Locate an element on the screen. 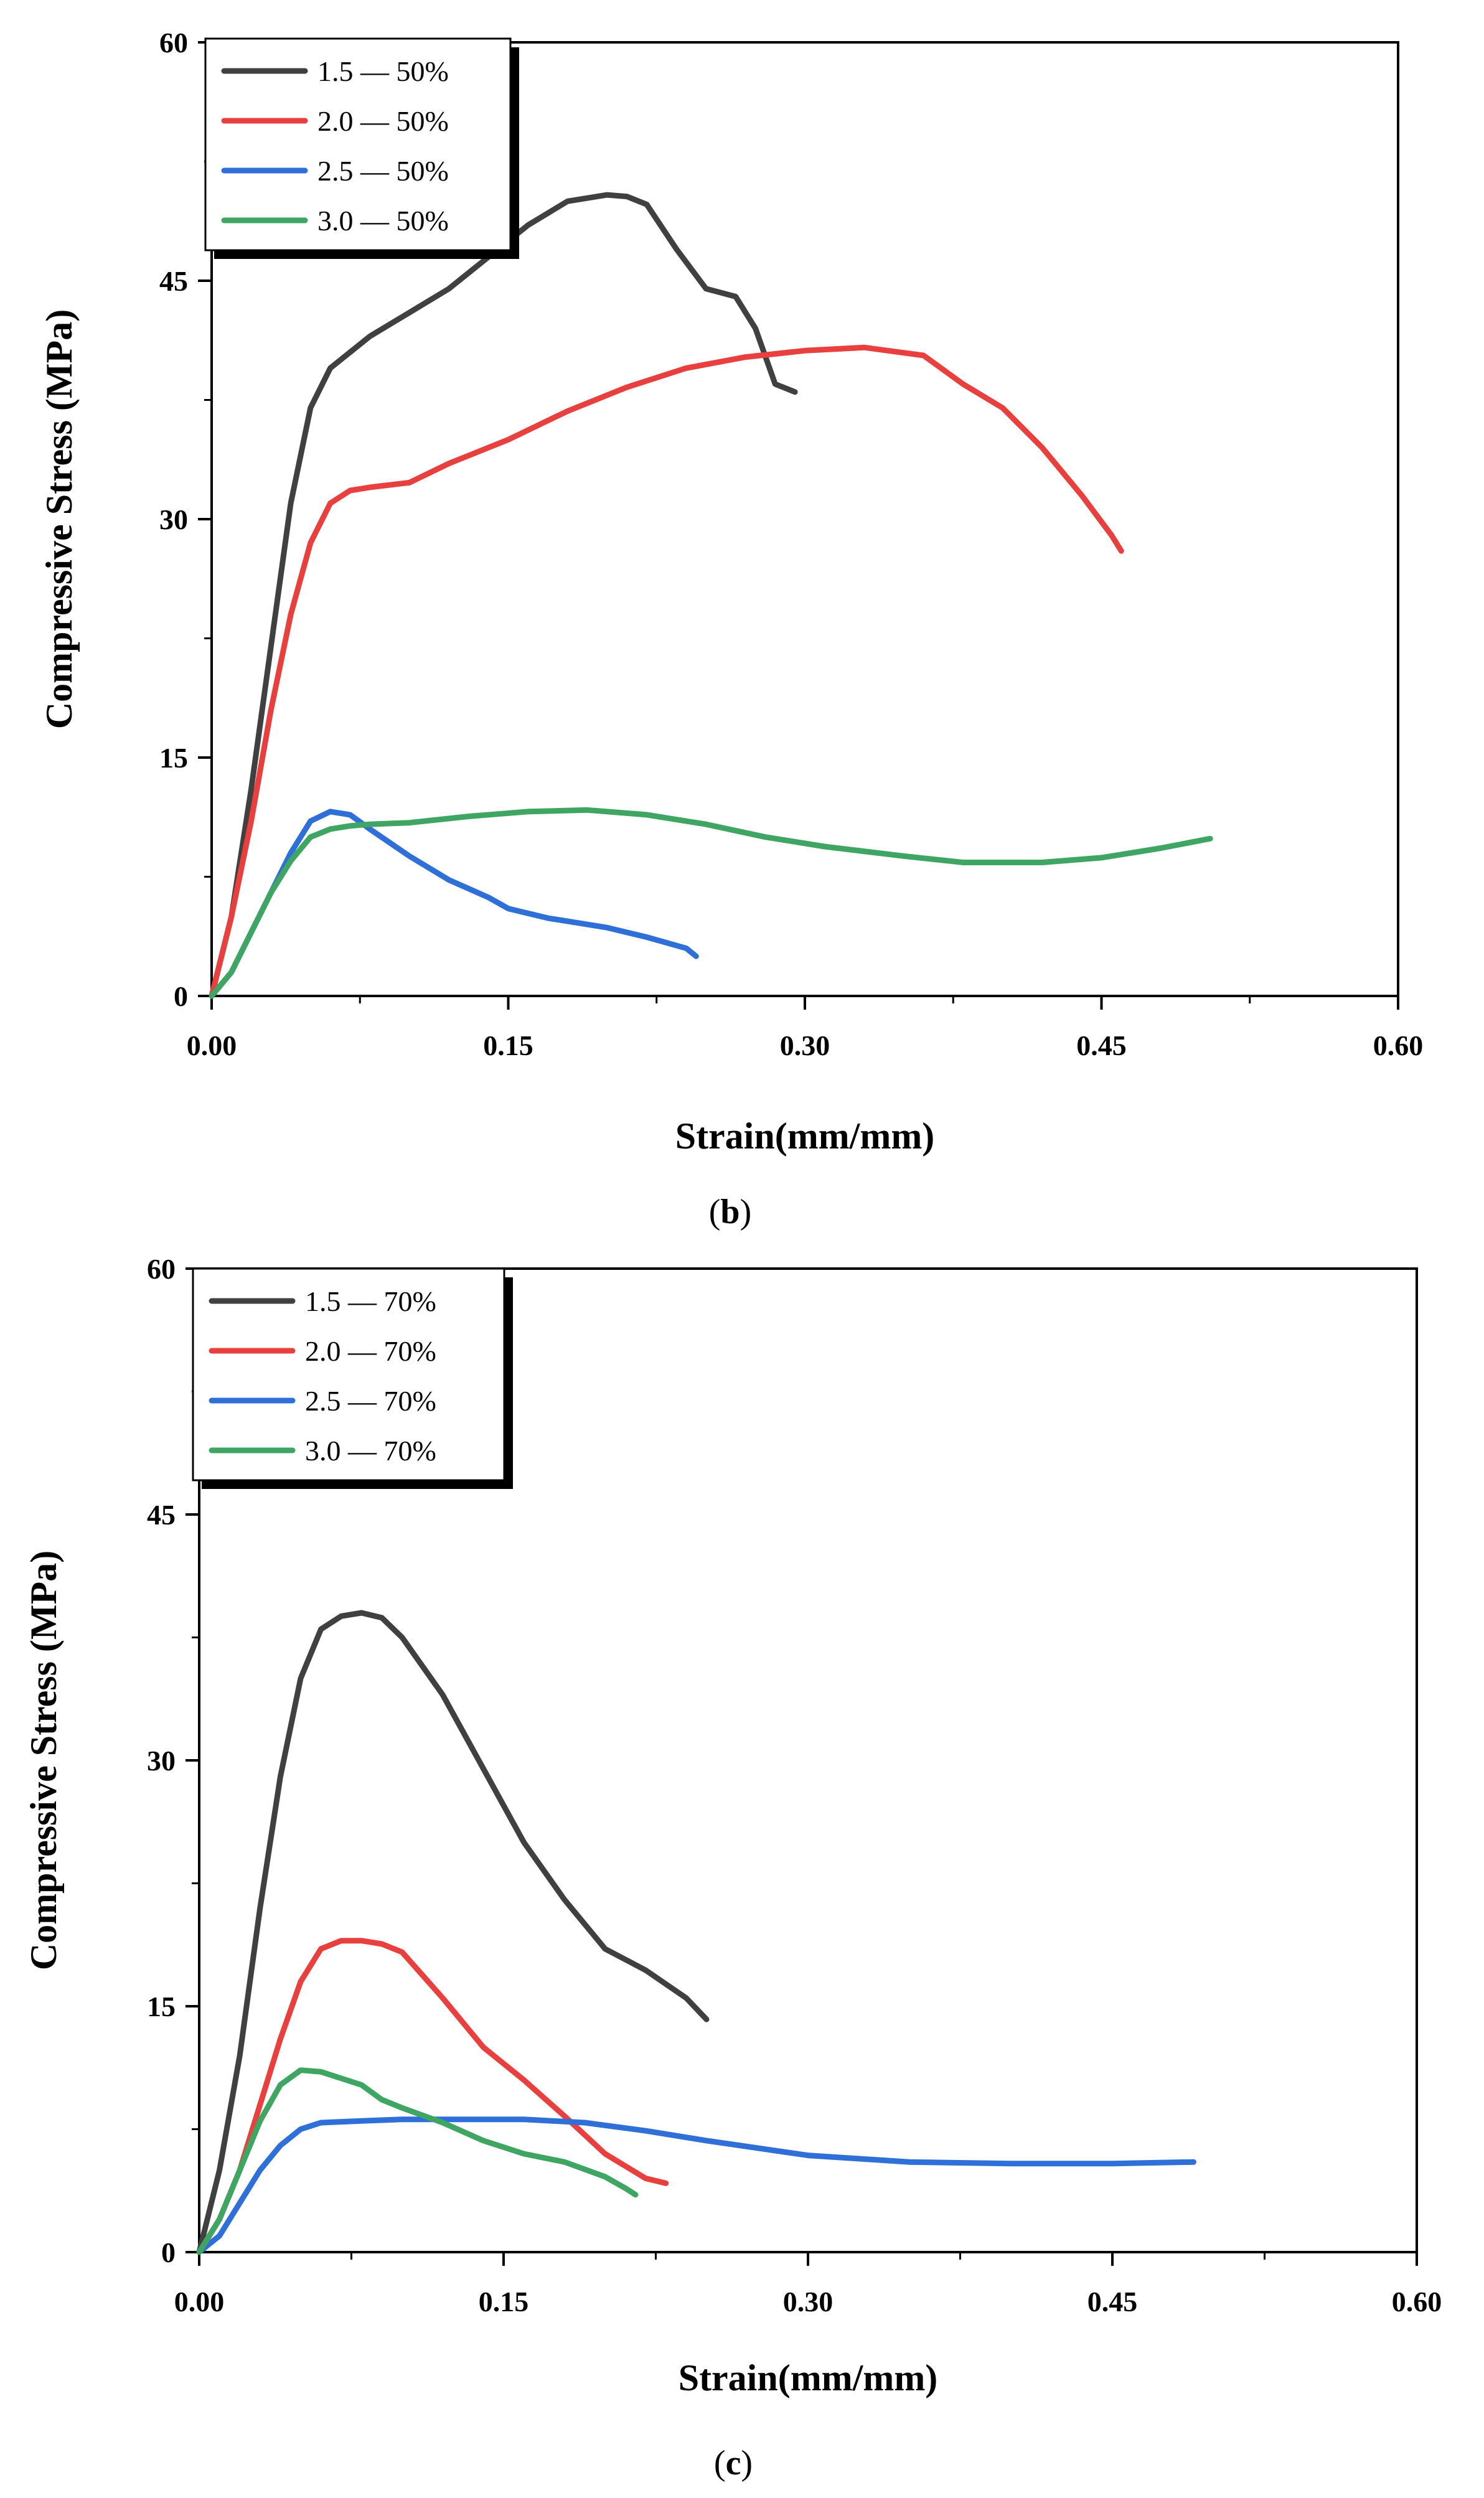  panel-label-letter: c is located at coordinates (733, 2463).